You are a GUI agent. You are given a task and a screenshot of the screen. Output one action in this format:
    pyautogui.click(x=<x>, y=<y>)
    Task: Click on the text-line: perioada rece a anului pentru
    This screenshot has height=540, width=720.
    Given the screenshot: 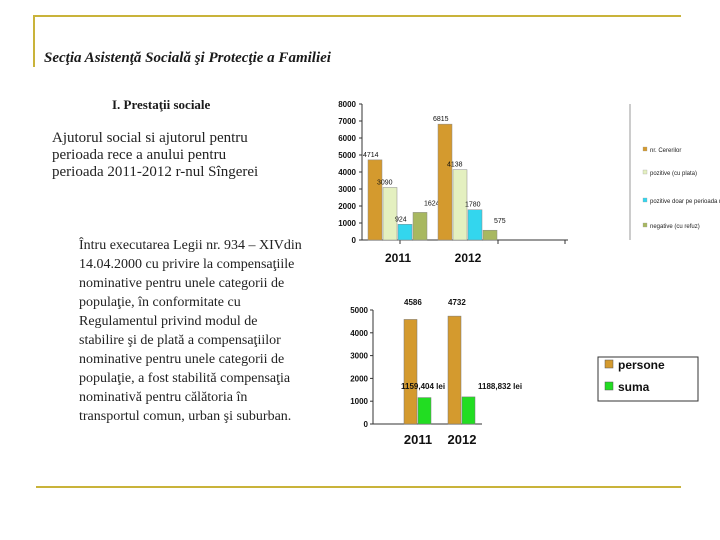 What is the action you would take?
    pyautogui.click(x=139, y=155)
    